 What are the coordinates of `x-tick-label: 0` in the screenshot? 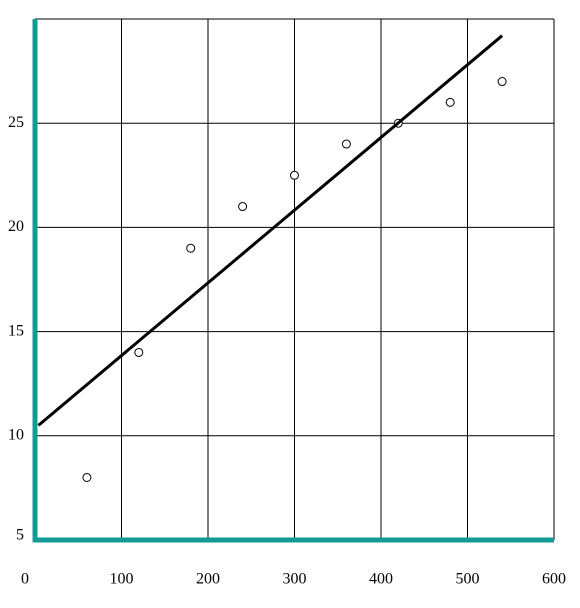 It's located at (25, 579).